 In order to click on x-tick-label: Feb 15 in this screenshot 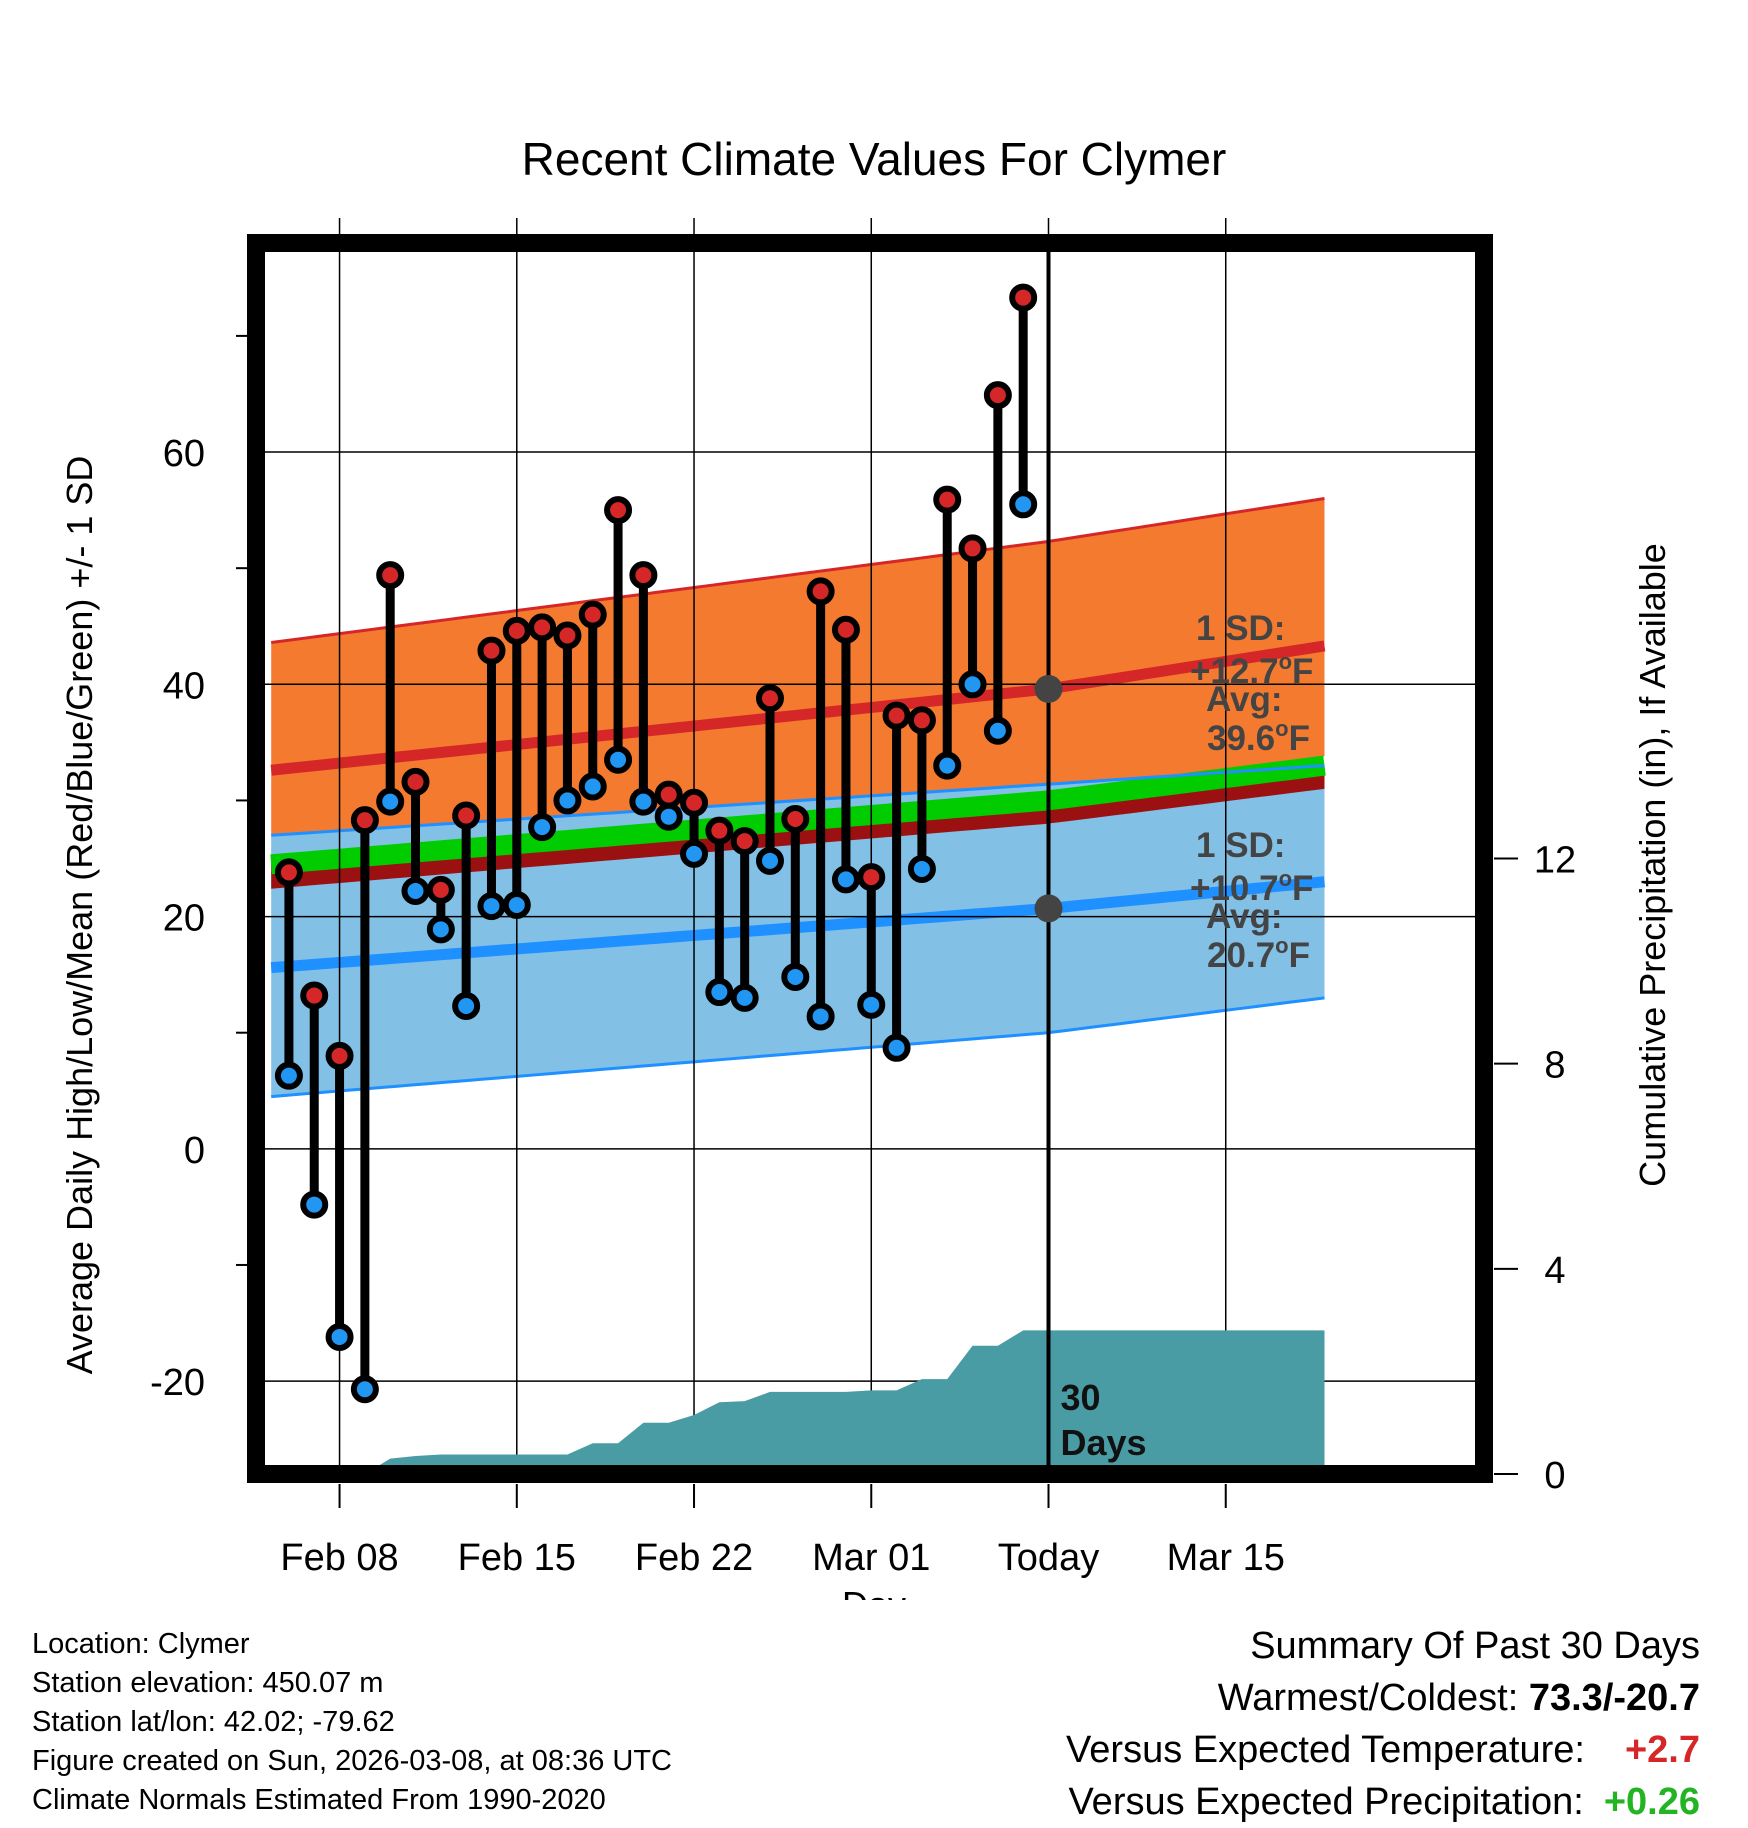, I will do `click(517, 1558)`.